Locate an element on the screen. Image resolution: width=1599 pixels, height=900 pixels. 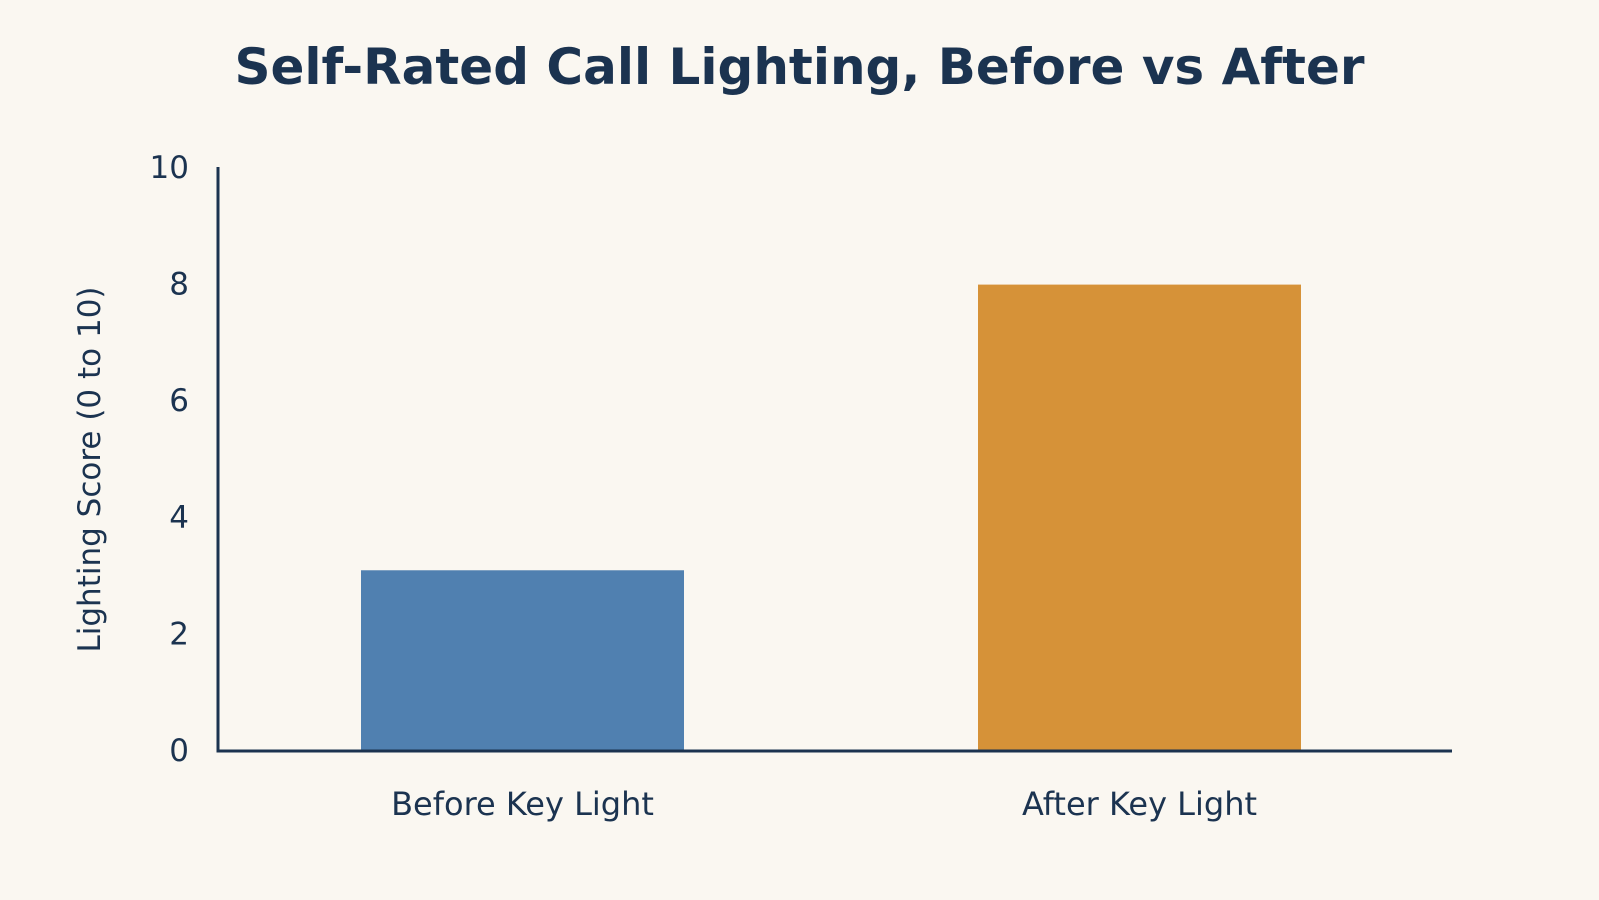
y-tick-label: 10 is located at coordinates (169, 168).